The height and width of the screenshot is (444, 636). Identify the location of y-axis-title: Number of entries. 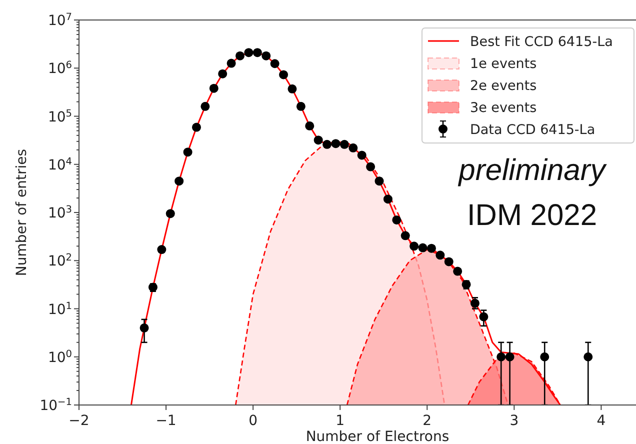
(22, 212).